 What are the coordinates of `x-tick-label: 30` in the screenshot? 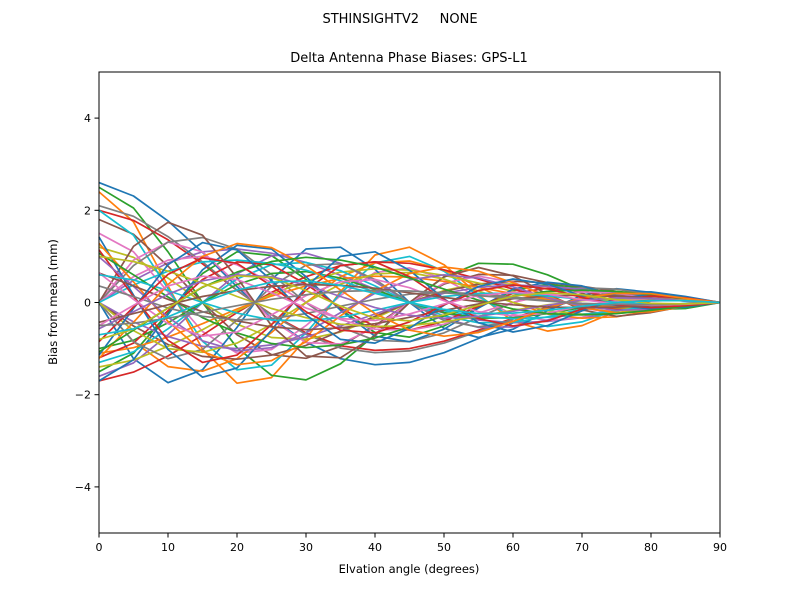 It's located at (306, 547).